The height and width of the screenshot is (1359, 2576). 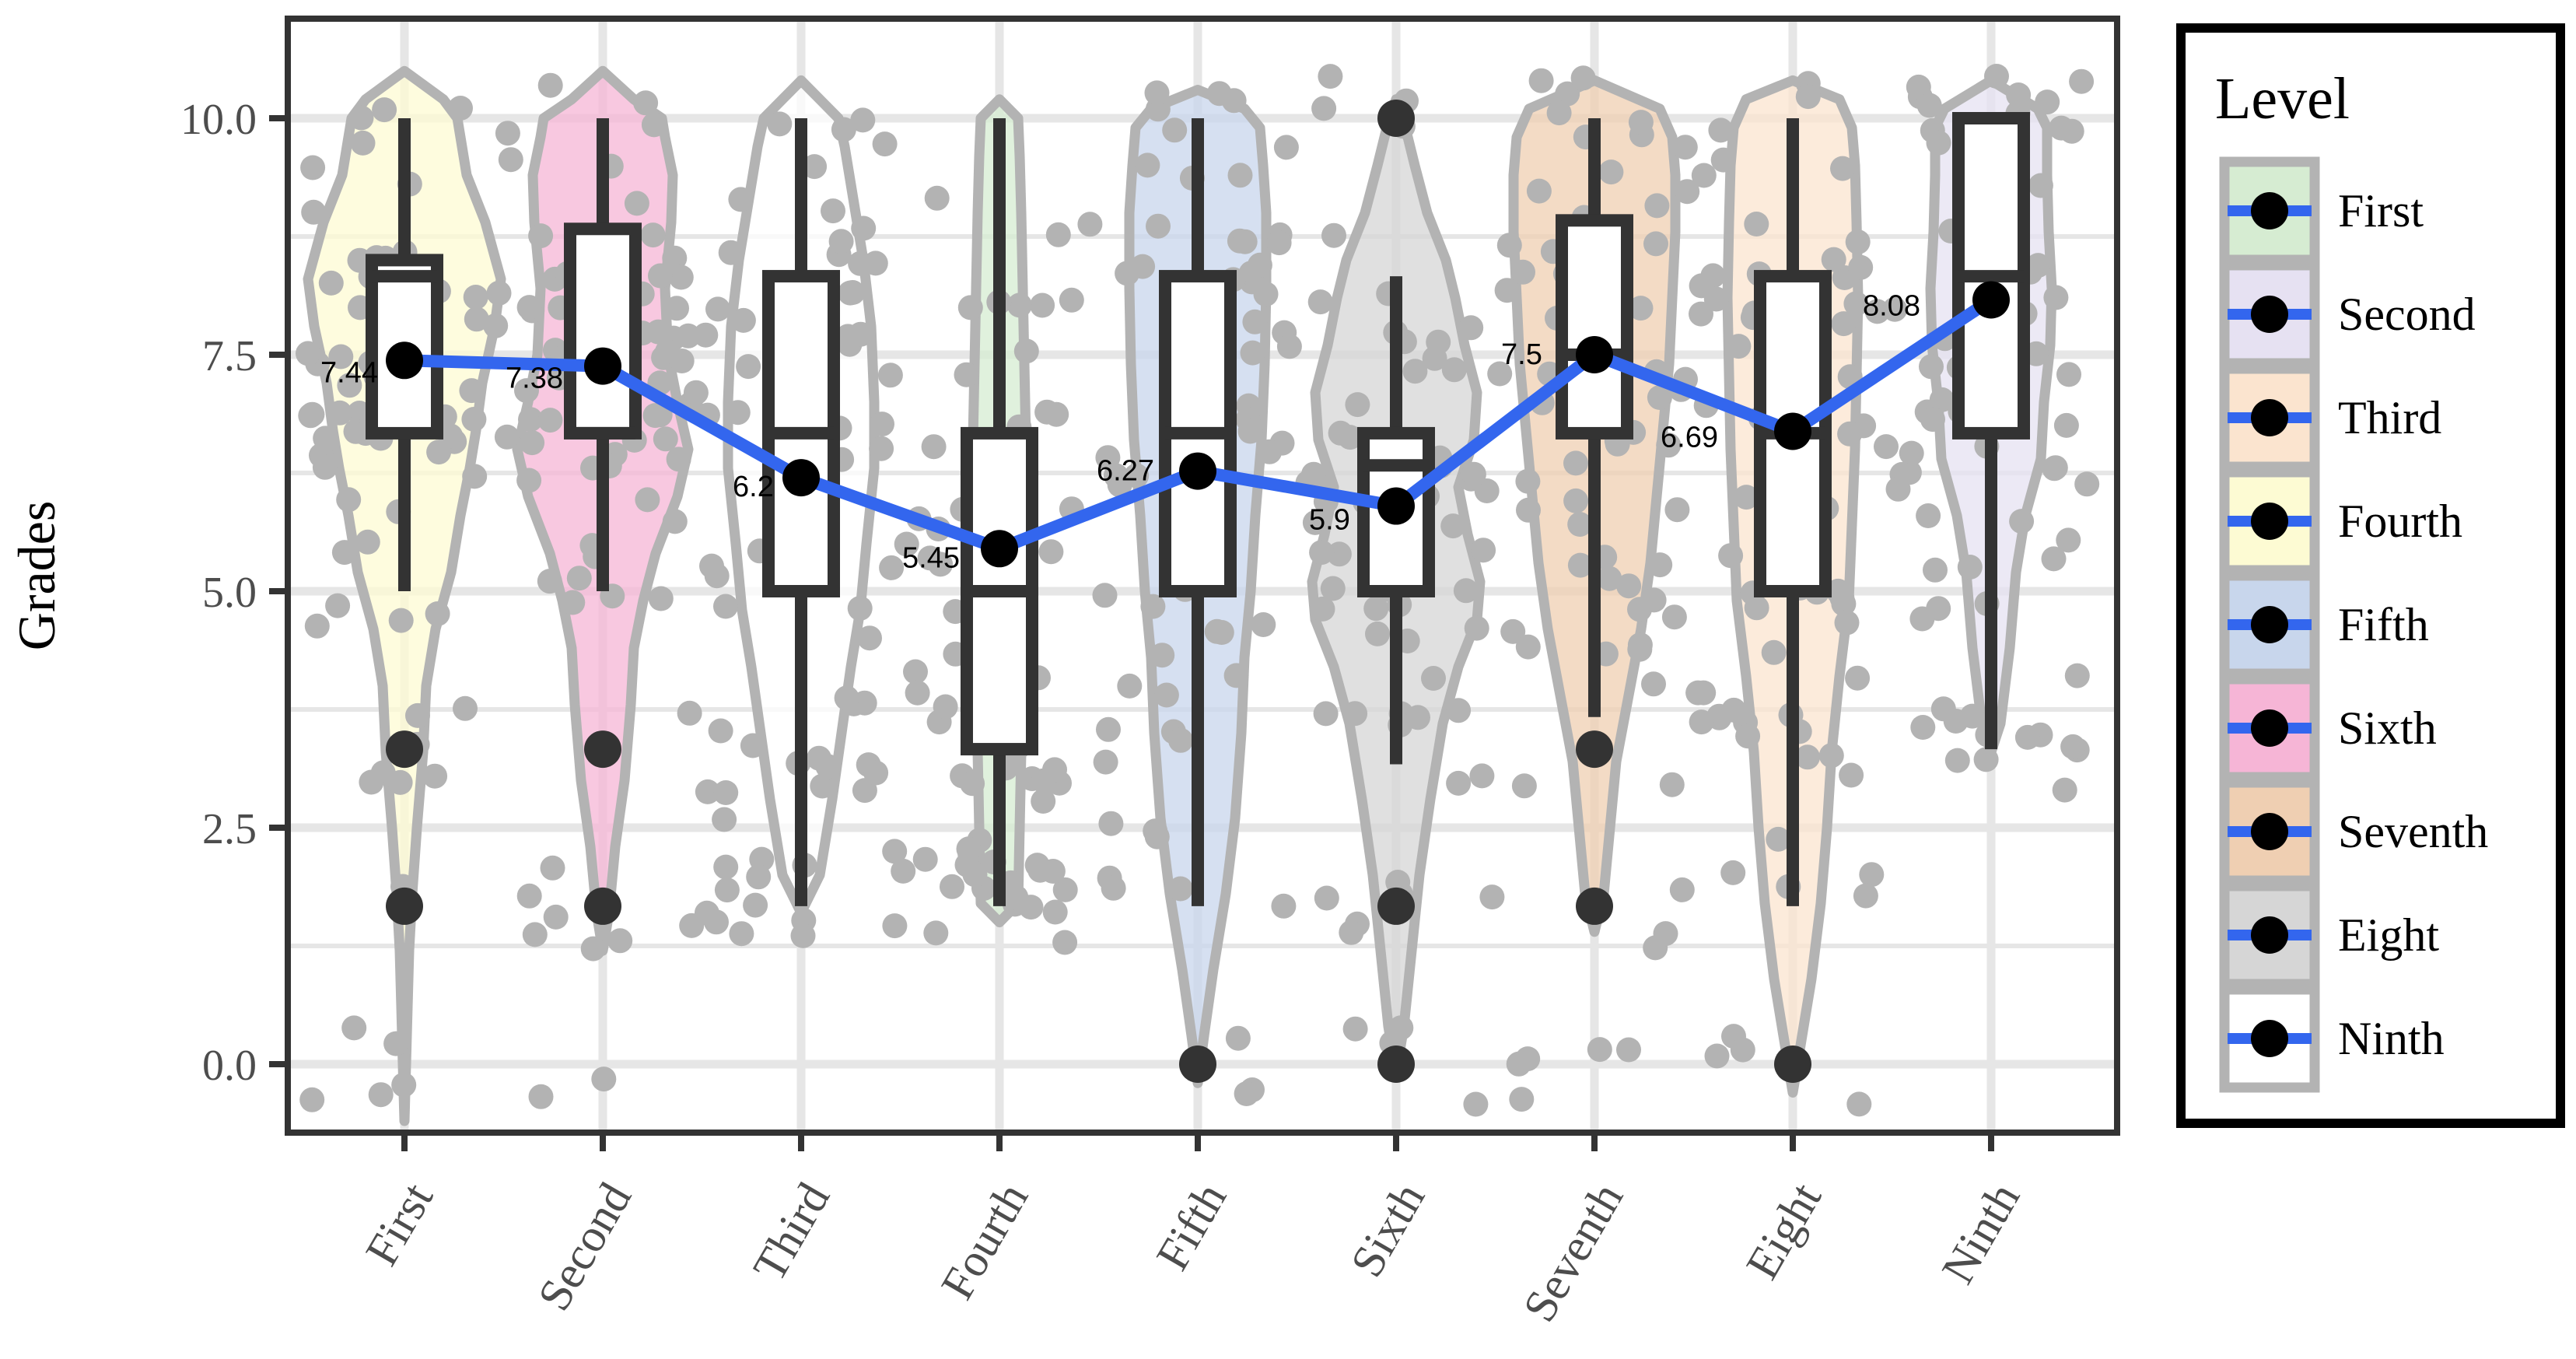 What do you see at coordinates (1125, 472) in the screenshot?
I see `mean-label-fifth: 6.27` at bounding box center [1125, 472].